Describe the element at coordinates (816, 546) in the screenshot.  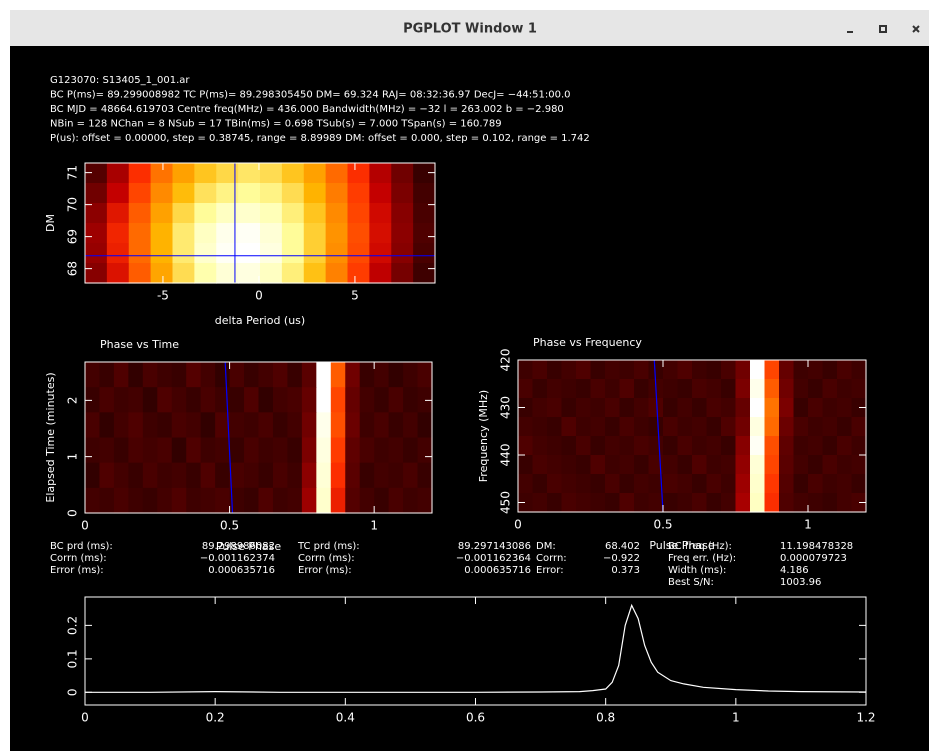
I see `info-value: 11.198478328` at that location.